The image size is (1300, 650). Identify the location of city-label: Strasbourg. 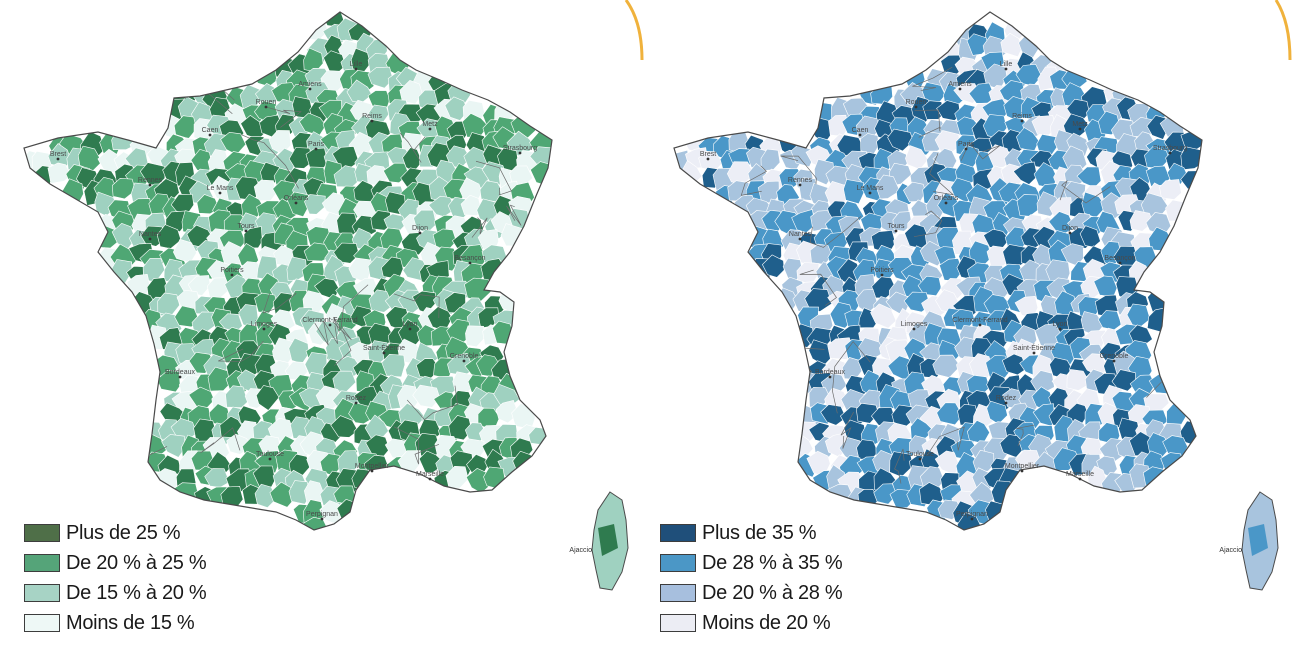
(1170, 148).